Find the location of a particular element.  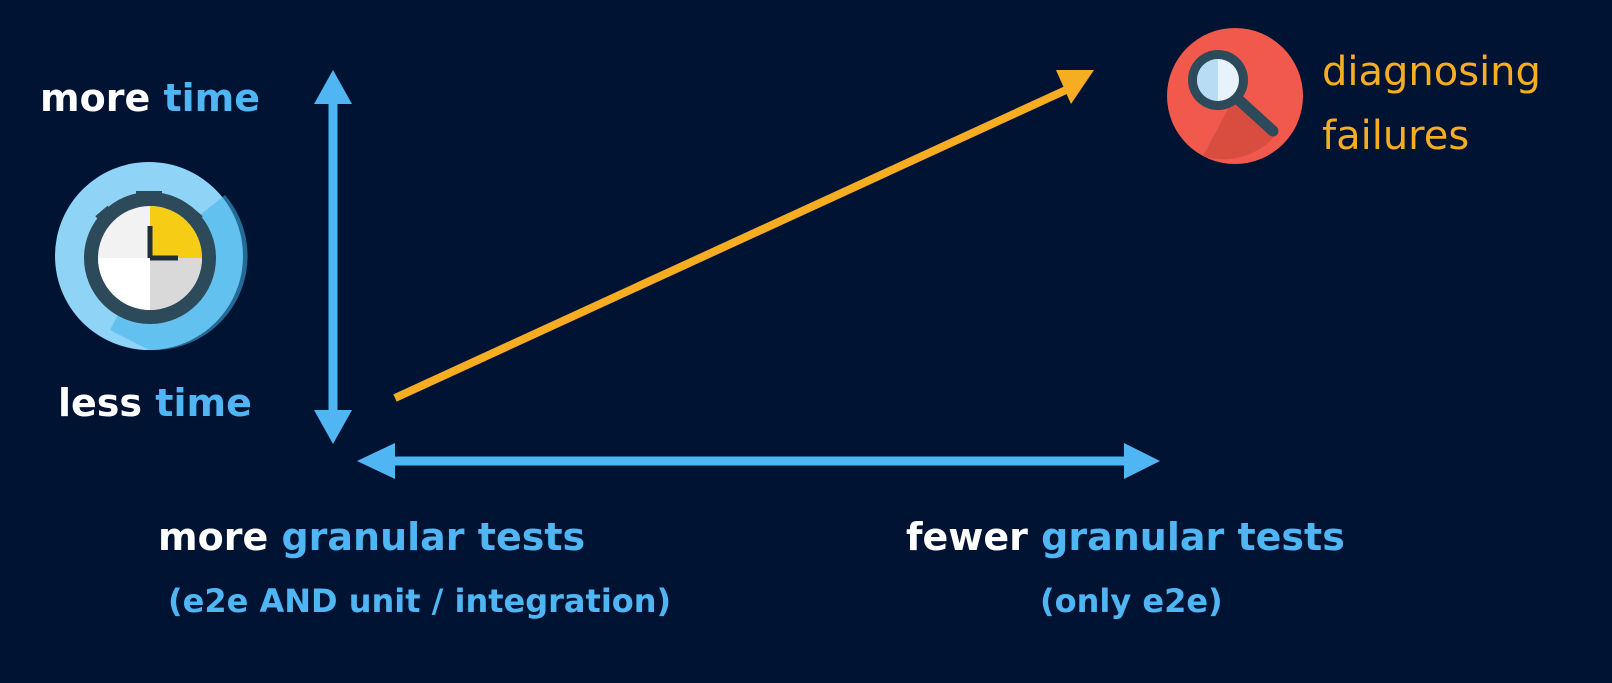

y-axis-top-prefix: more is located at coordinates (95, 98).